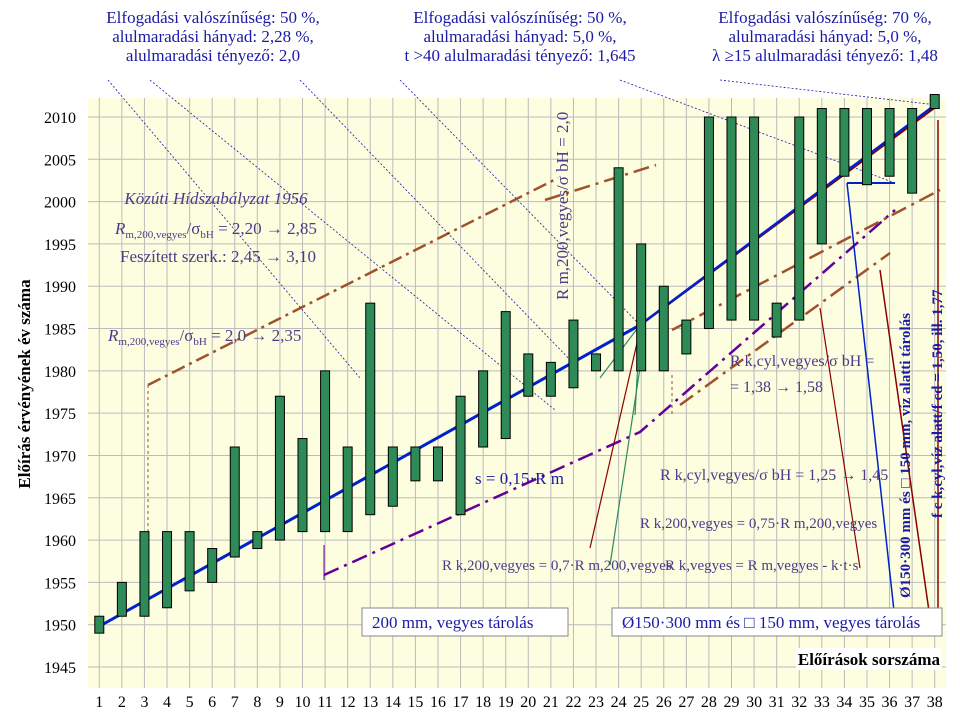 The height and width of the screenshot is (718, 960). Describe the element at coordinates (393, 702) in the screenshot. I see `x-tick-label: 14` at that location.